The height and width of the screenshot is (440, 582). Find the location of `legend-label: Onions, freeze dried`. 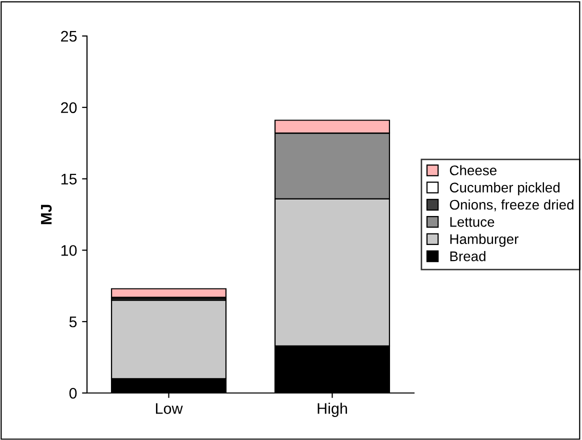

legend-label: Onions, freeze dried is located at coordinates (512, 205).